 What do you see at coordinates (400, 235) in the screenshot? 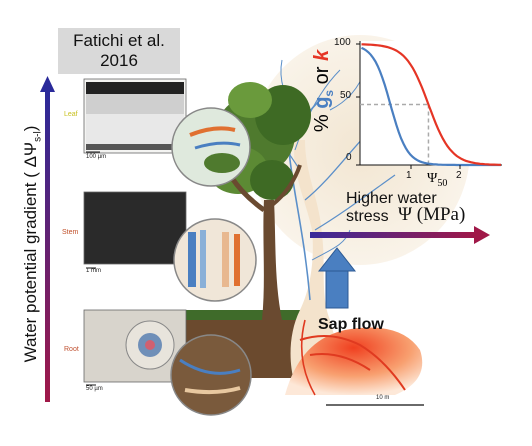
I see `stress-arrow` at bounding box center [400, 235].